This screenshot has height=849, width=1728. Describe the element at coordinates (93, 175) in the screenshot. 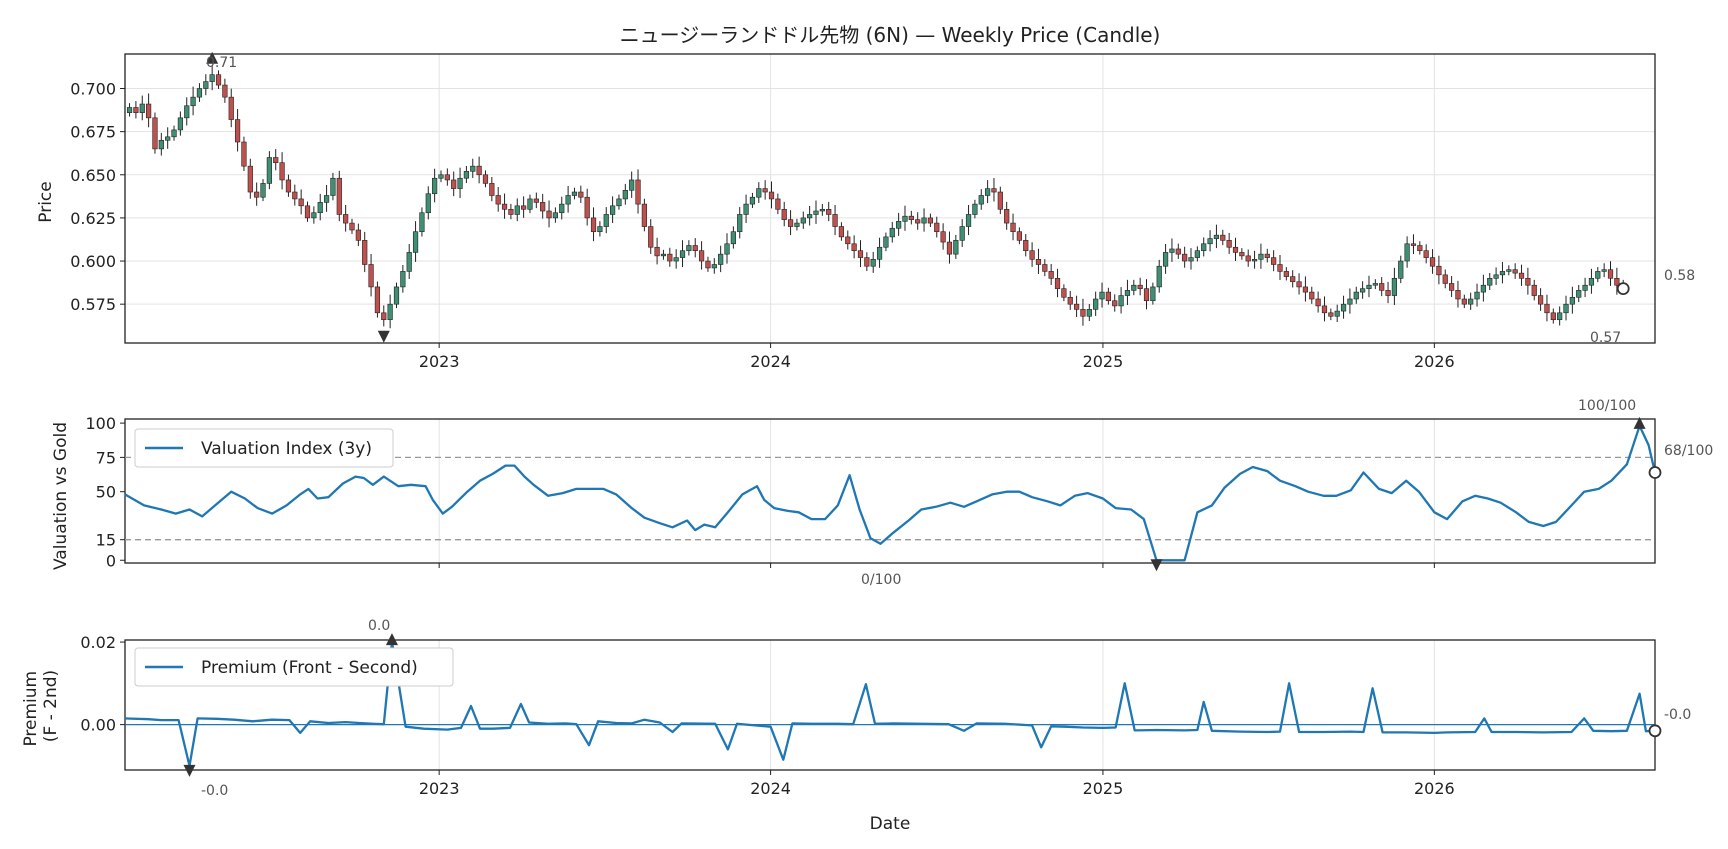

I see `price-ytick-label-3: 0.650` at that location.